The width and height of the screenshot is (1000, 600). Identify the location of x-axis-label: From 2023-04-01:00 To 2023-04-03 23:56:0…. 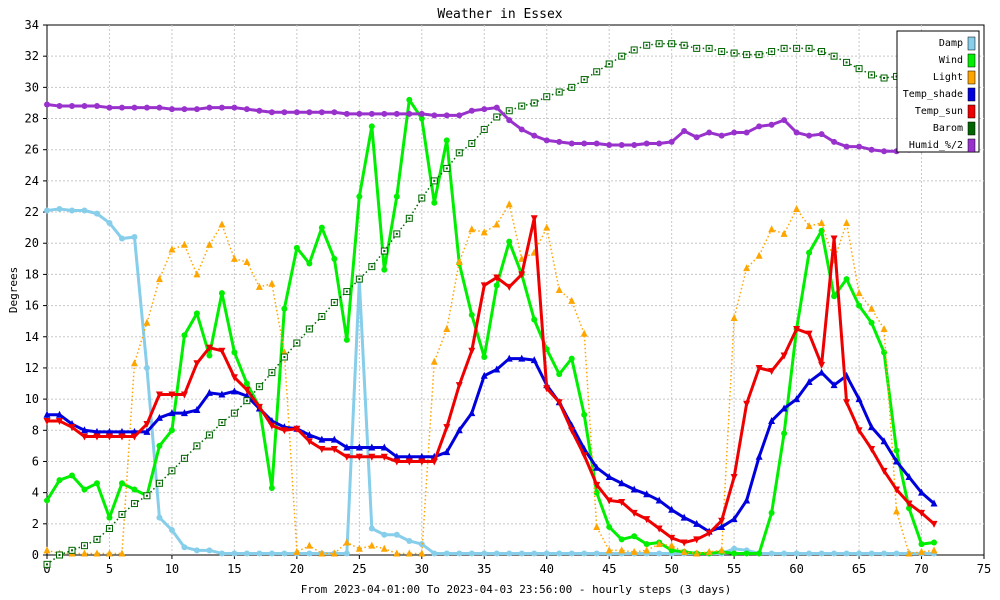
(516, 589).